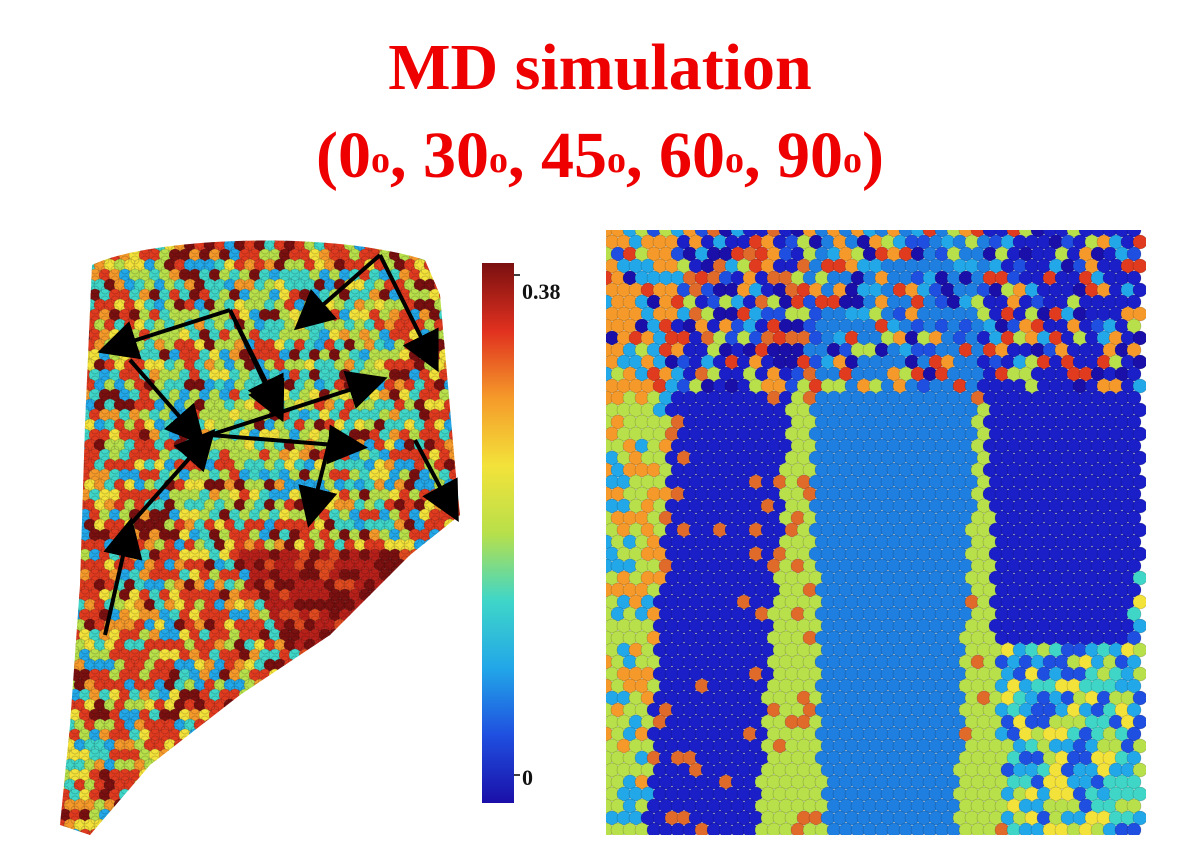  Describe the element at coordinates (456, 155) in the screenshot. I see `angle-value: 30` at that location.